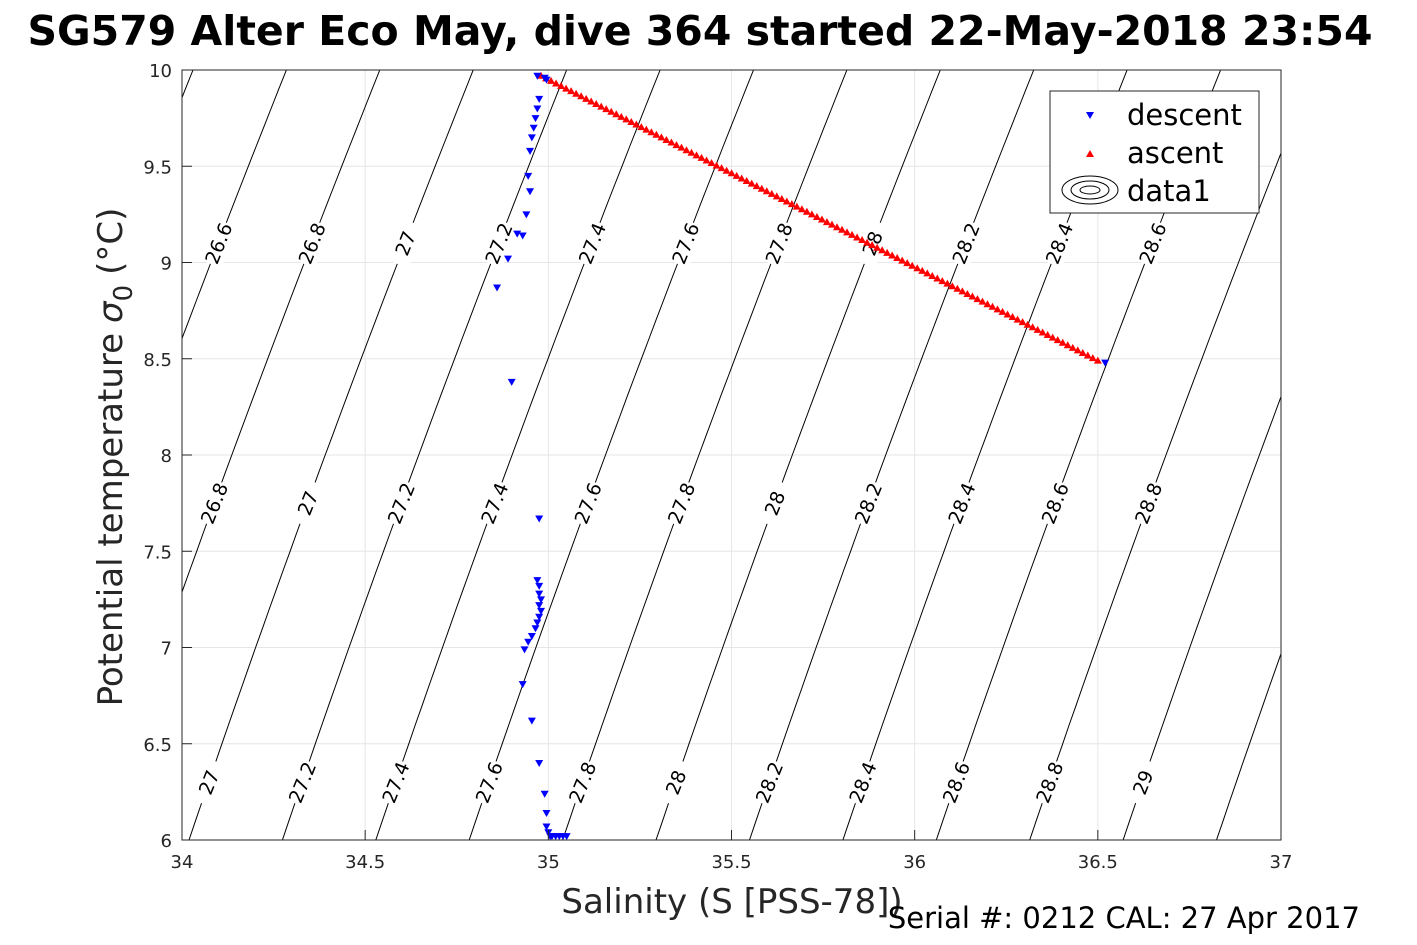 The width and height of the screenshot is (1417, 945). I want to click on y-tick-label: 8, so click(166, 456).